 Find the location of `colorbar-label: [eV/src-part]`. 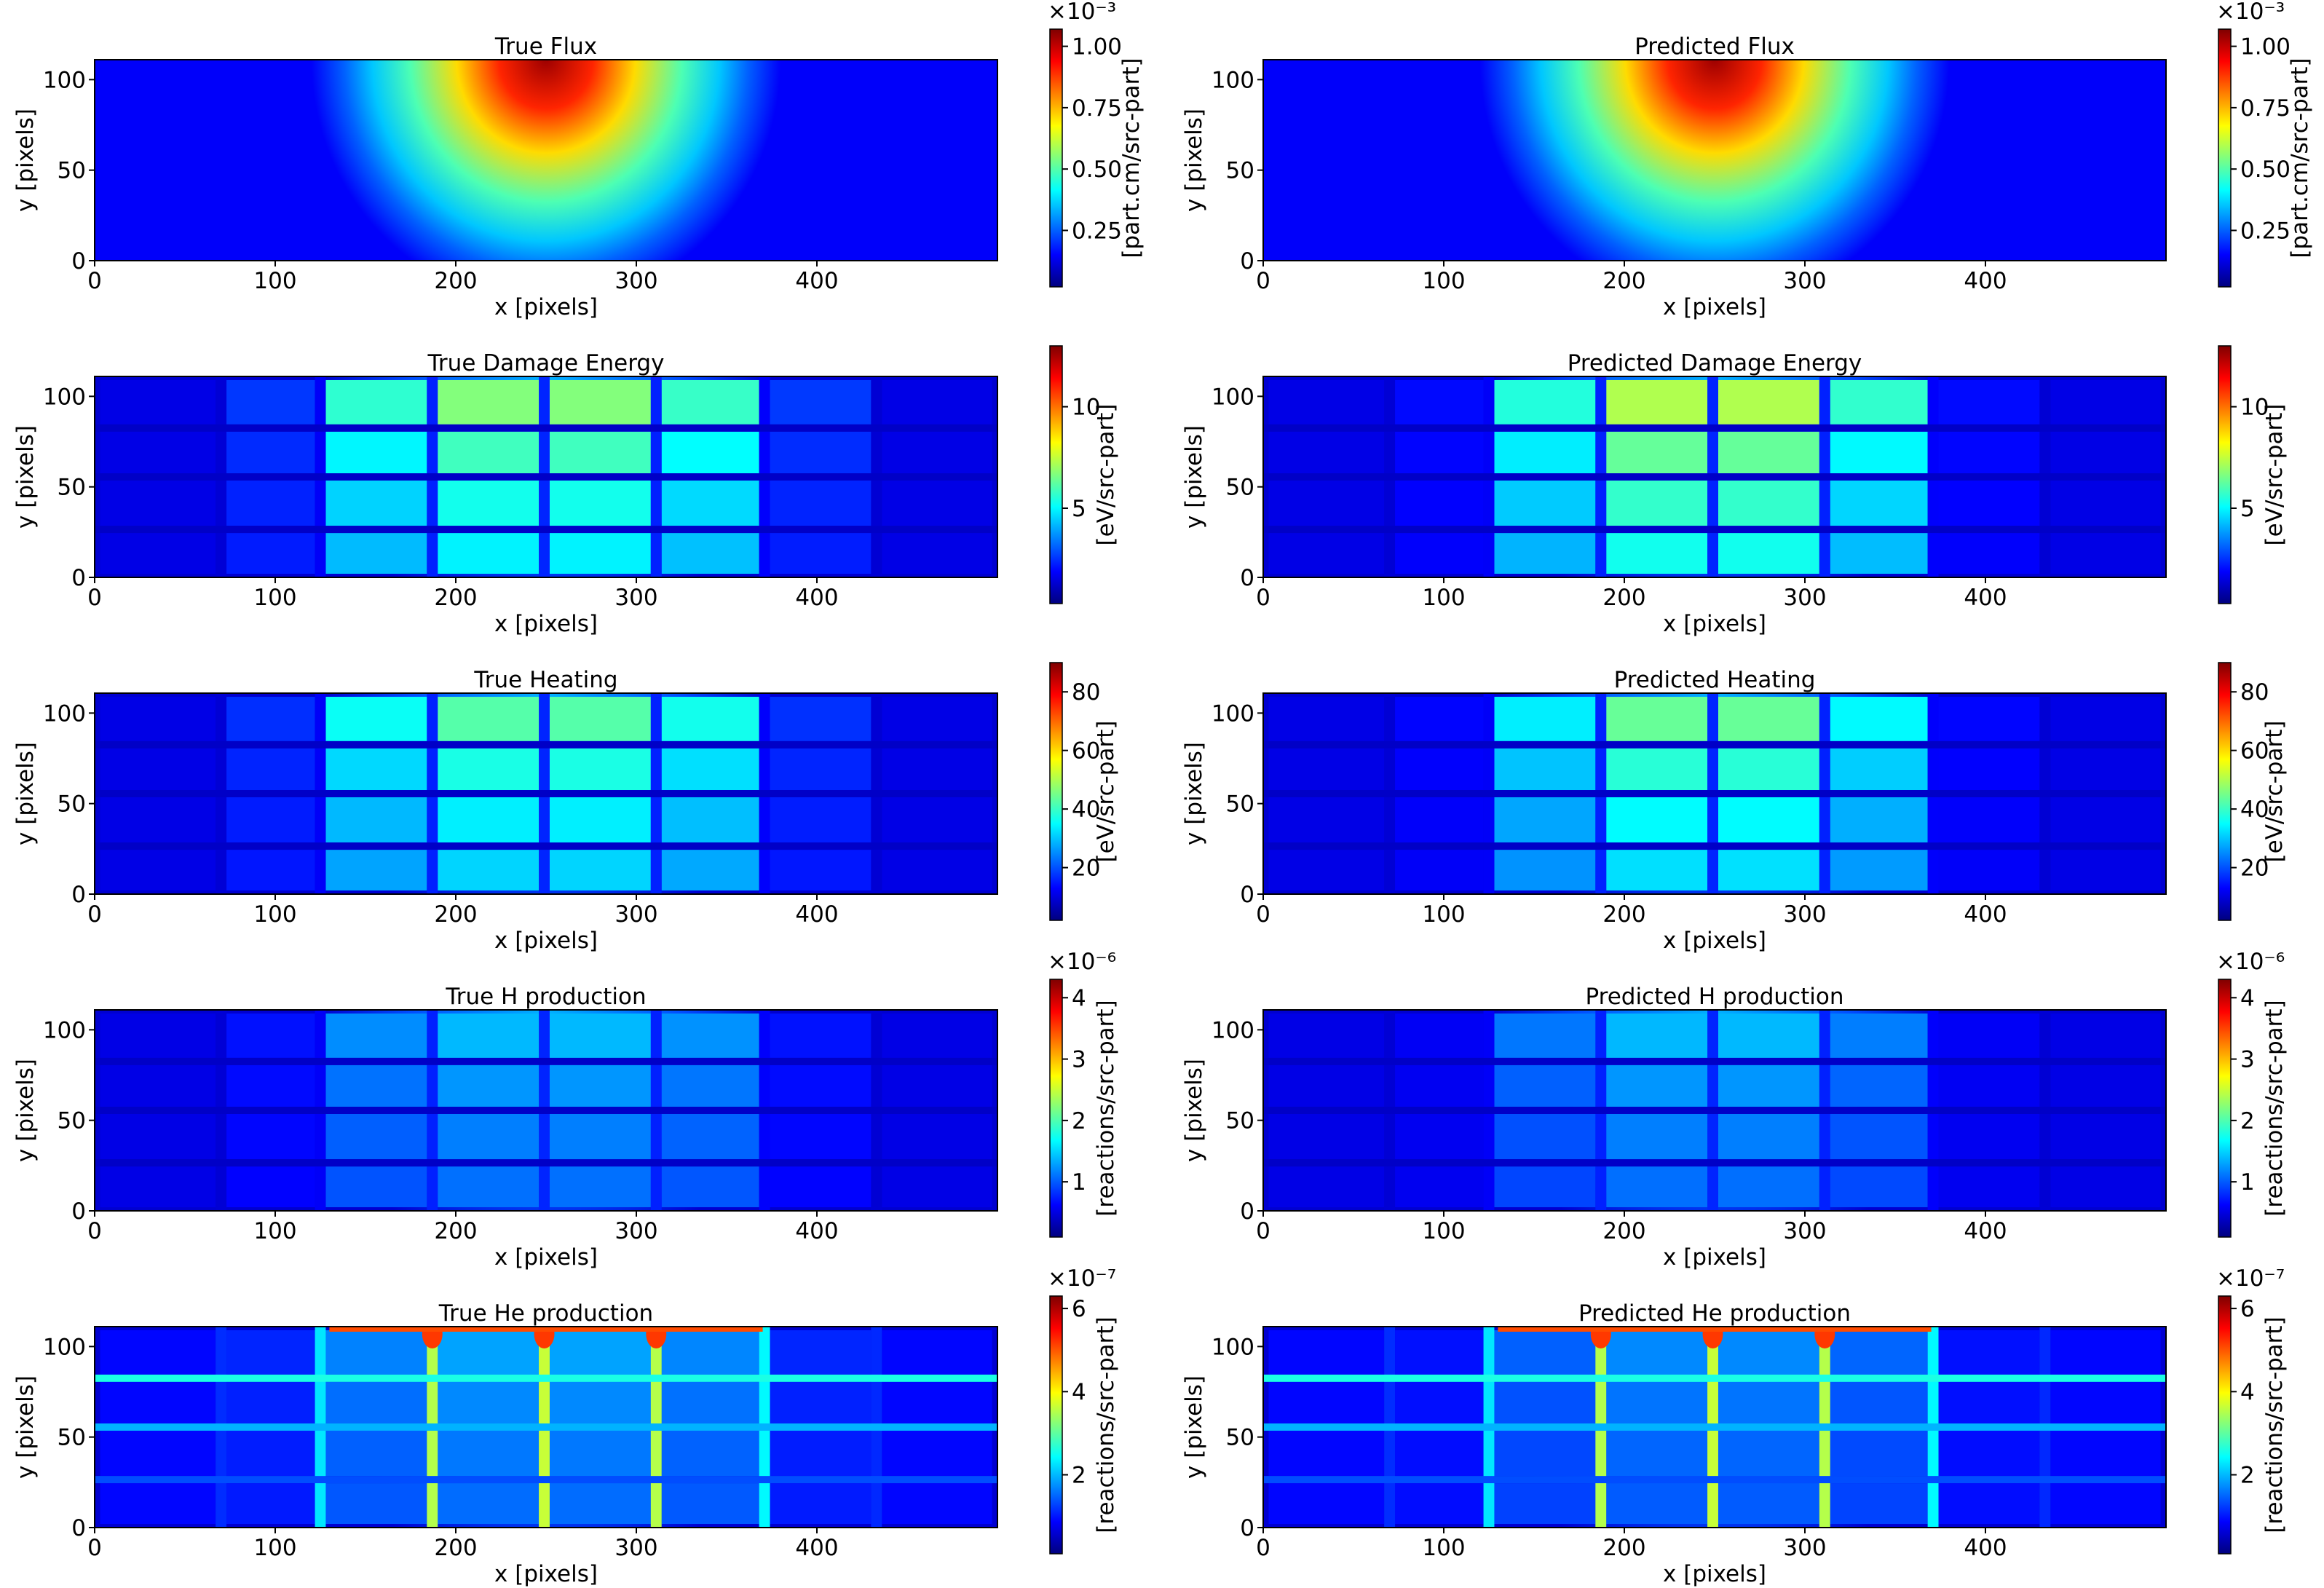

colorbar-label: [eV/src-part] is located at coordinates (1106, 475).